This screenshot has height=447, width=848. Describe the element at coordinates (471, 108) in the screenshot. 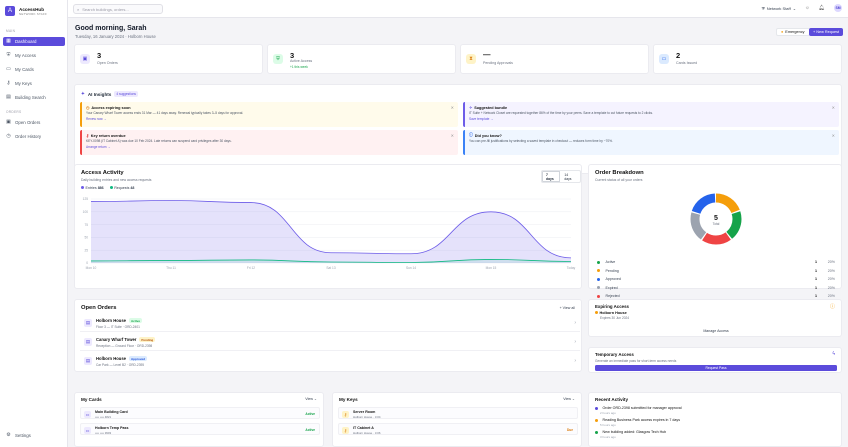

I see `sparkle-icon: ✧` at that location.